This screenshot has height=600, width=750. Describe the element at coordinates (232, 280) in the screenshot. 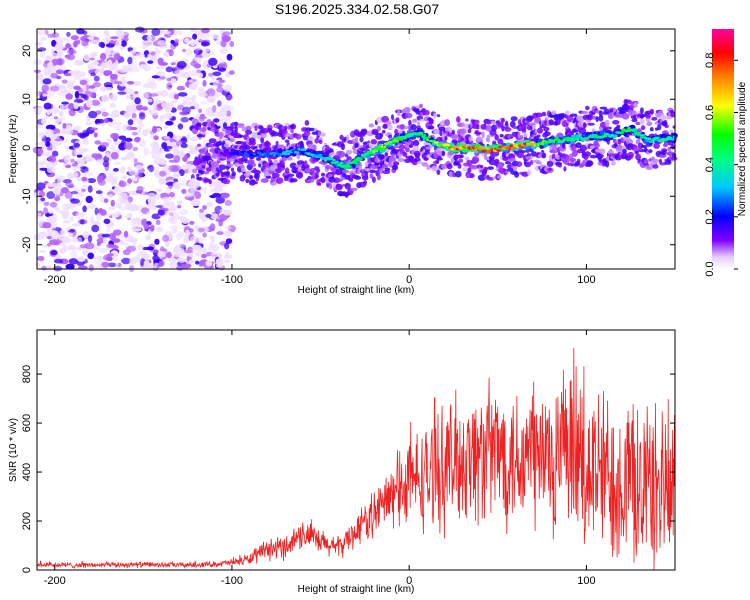

I see `x-tick-label: -100` at that location.